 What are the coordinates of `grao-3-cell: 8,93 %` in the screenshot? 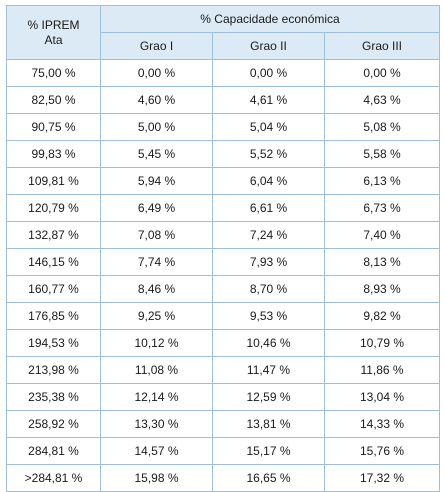 It's located at (382, 289).